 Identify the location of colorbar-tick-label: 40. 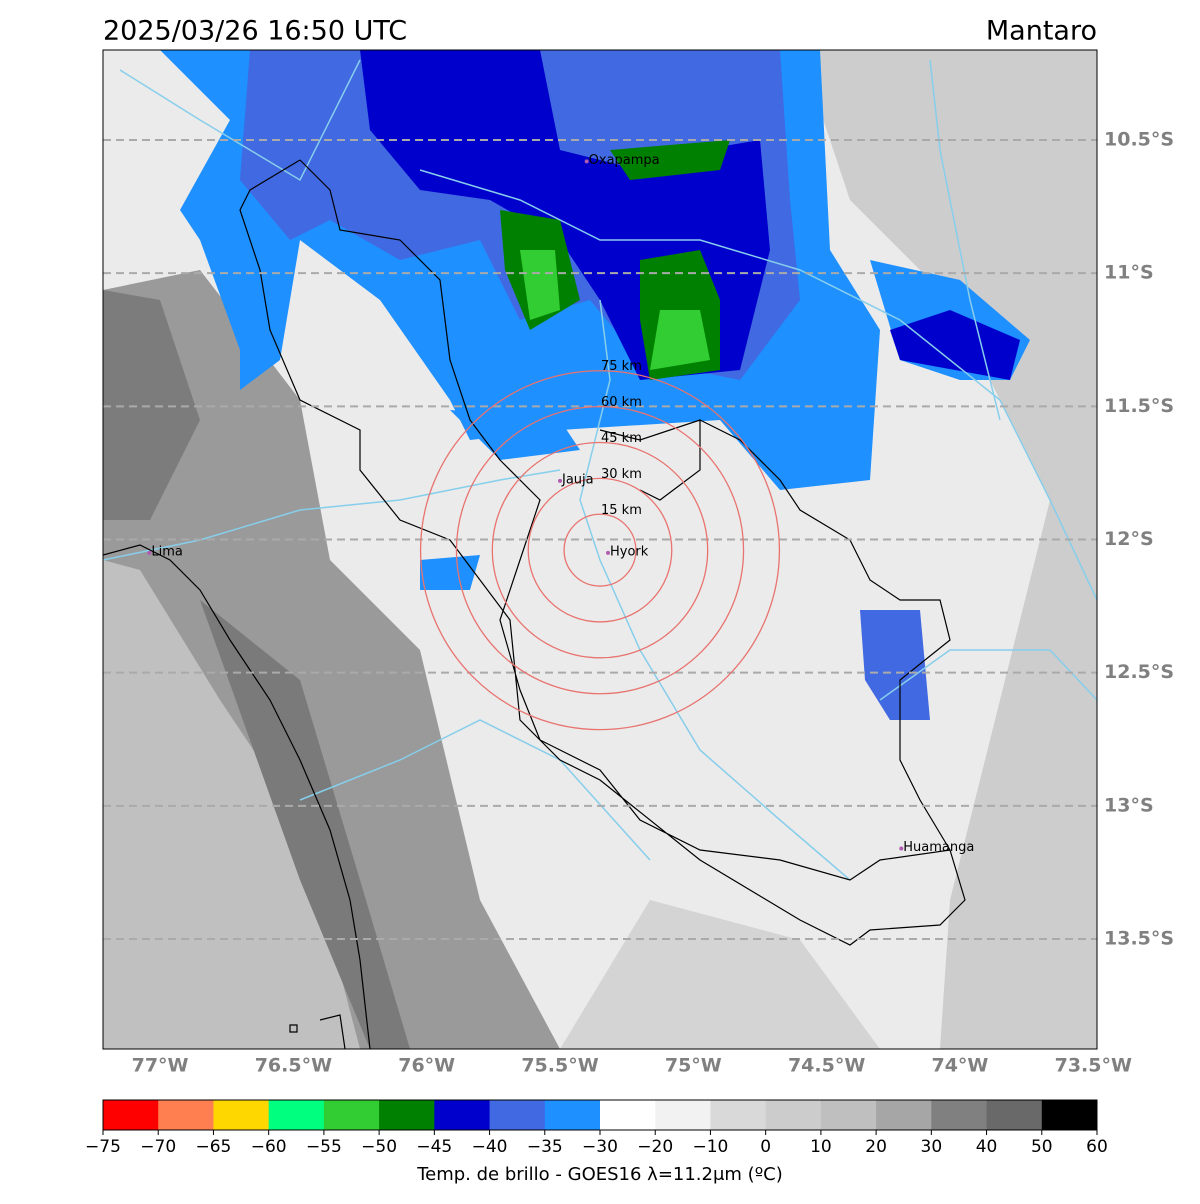
(987, 1147).